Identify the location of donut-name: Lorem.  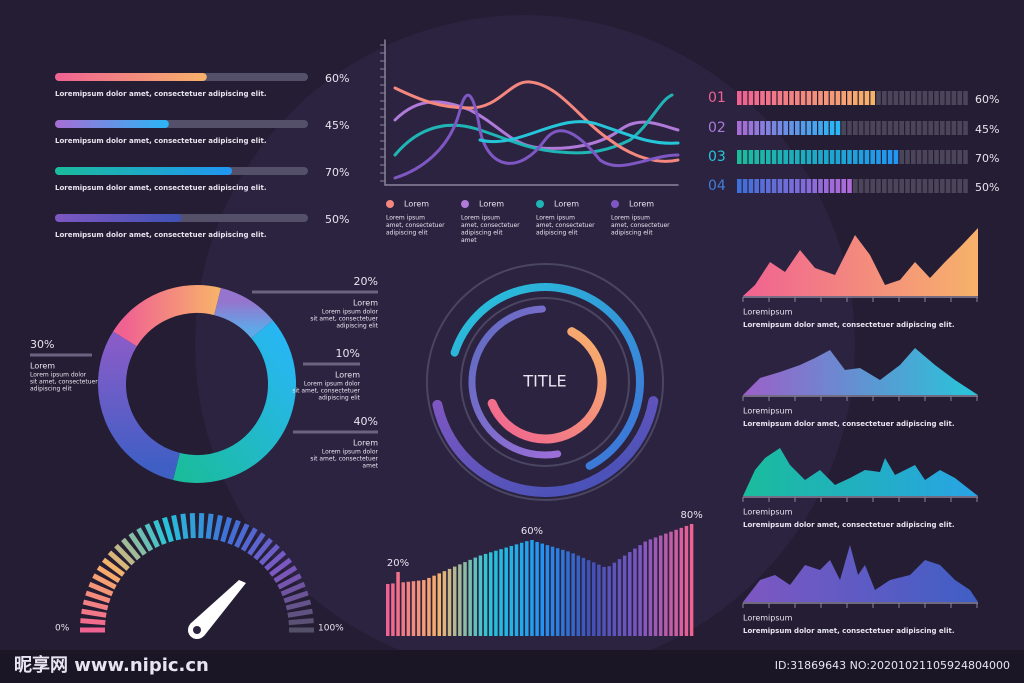
(42, 366).